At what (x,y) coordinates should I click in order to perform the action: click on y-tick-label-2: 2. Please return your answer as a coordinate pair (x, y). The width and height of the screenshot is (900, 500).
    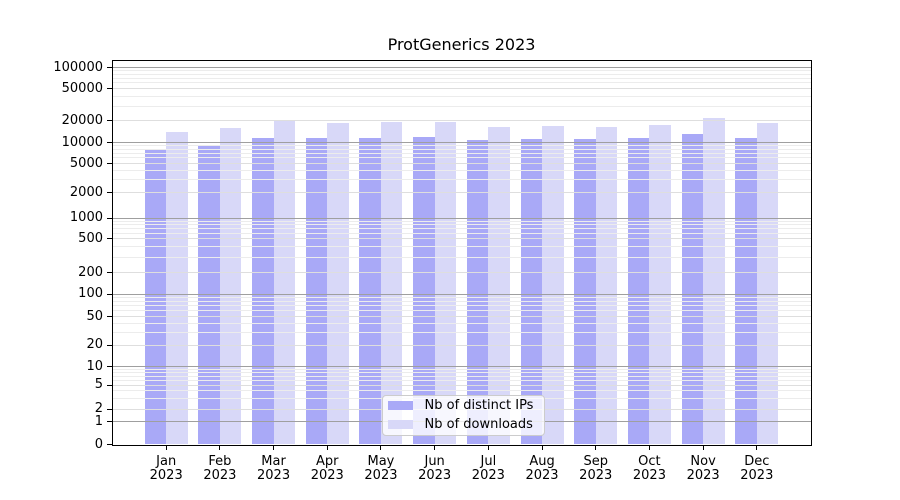
    Looking at the image, I should click on (98, 408).